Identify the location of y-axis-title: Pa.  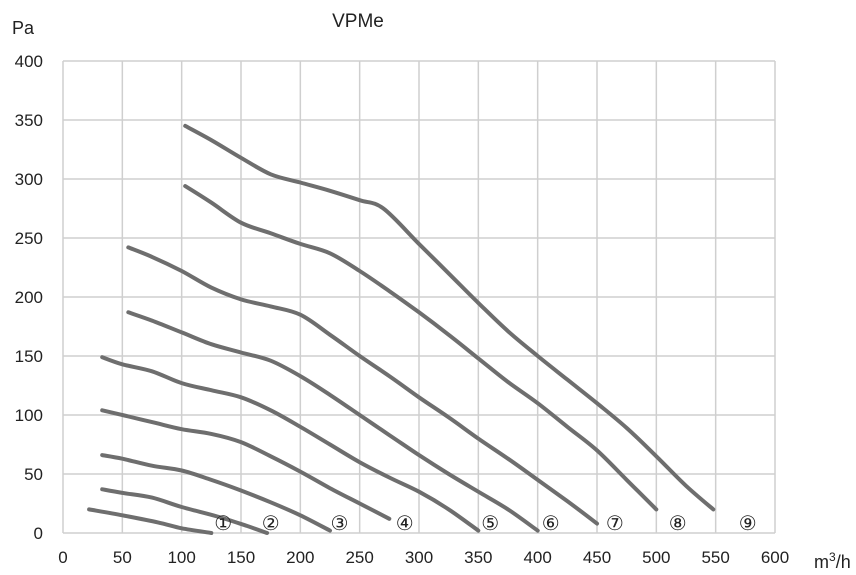
(23, 28).